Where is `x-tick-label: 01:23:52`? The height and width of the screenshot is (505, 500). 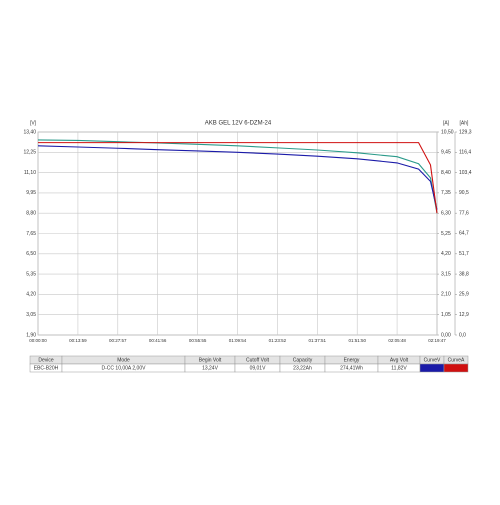 x-tick-label: 01:23:52 is located at coordinates (278, 340).